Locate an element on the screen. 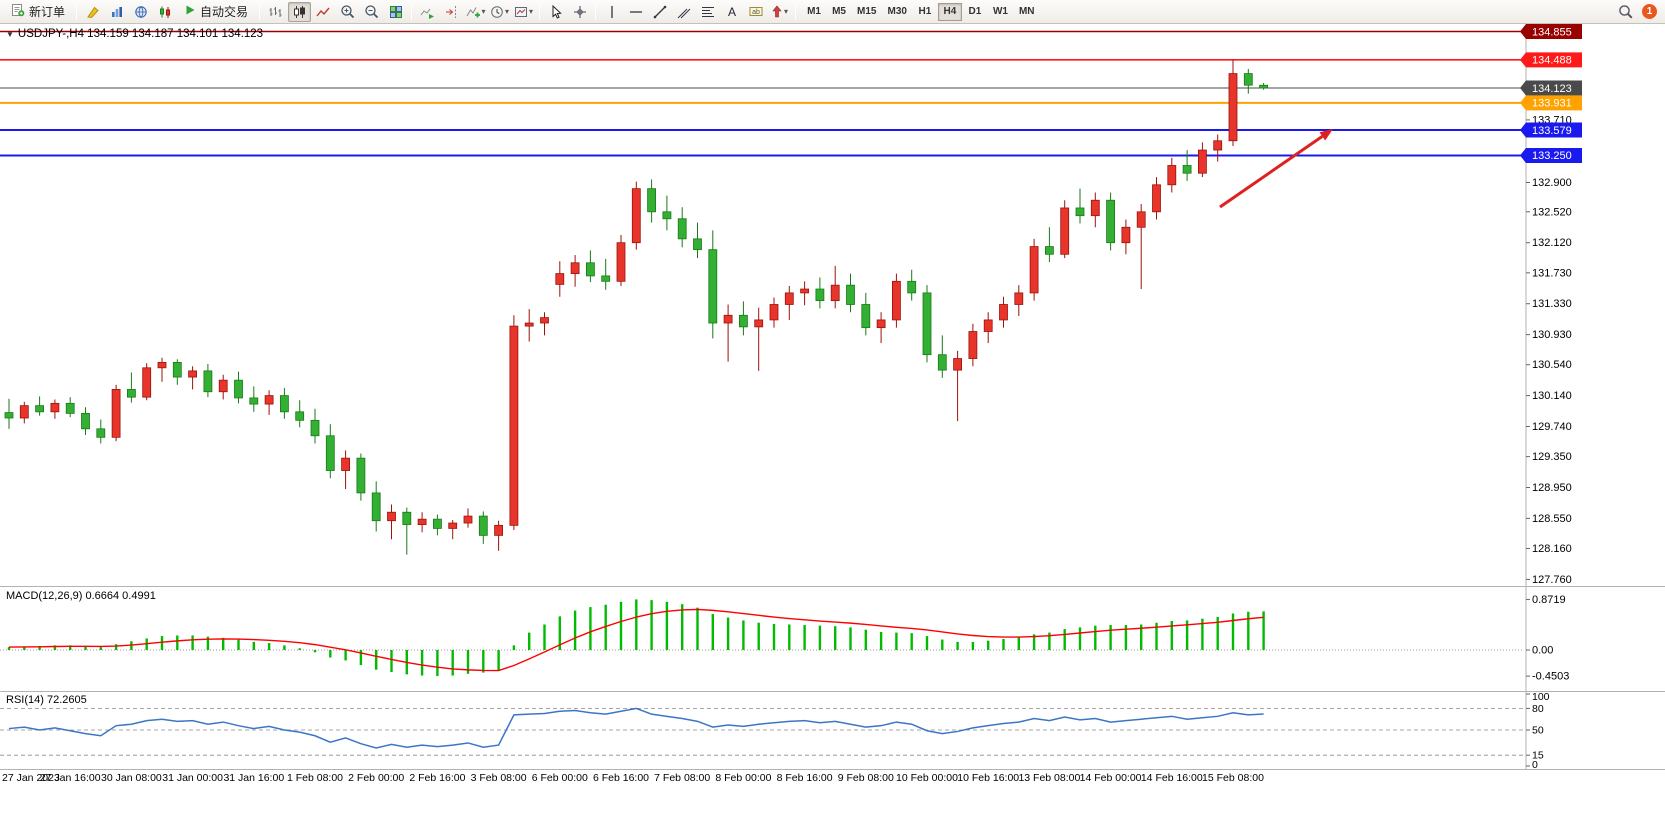  periods-icon: ▾ is located at coordinates (499, 12).